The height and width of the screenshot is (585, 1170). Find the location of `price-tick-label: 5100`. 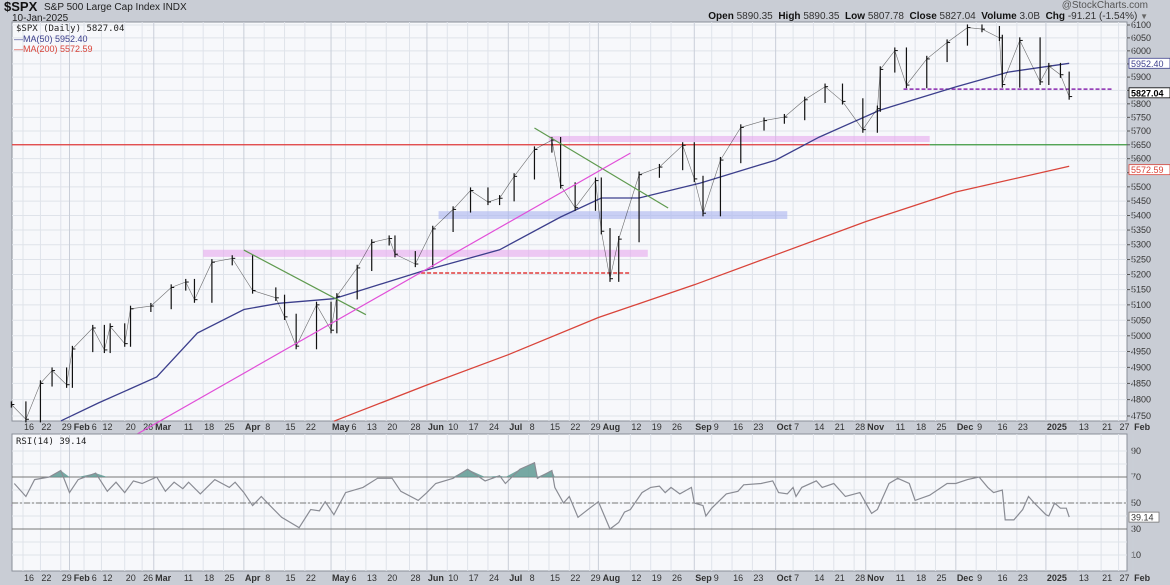

price-tick-label: 5100 is located at coordinates (1141, 305).